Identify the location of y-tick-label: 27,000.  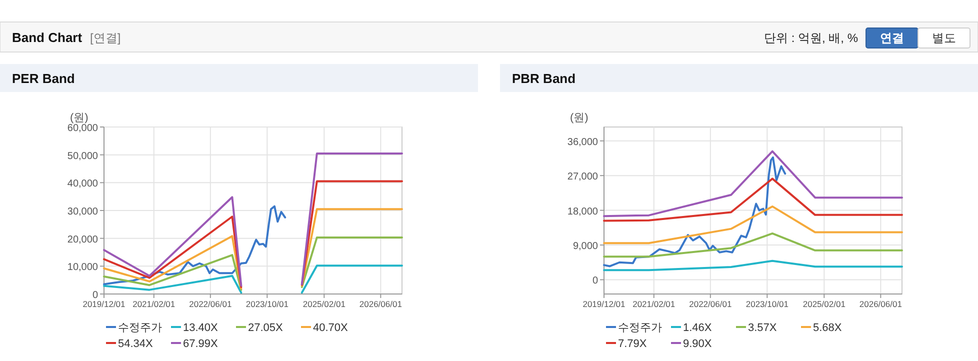
(582, 177).